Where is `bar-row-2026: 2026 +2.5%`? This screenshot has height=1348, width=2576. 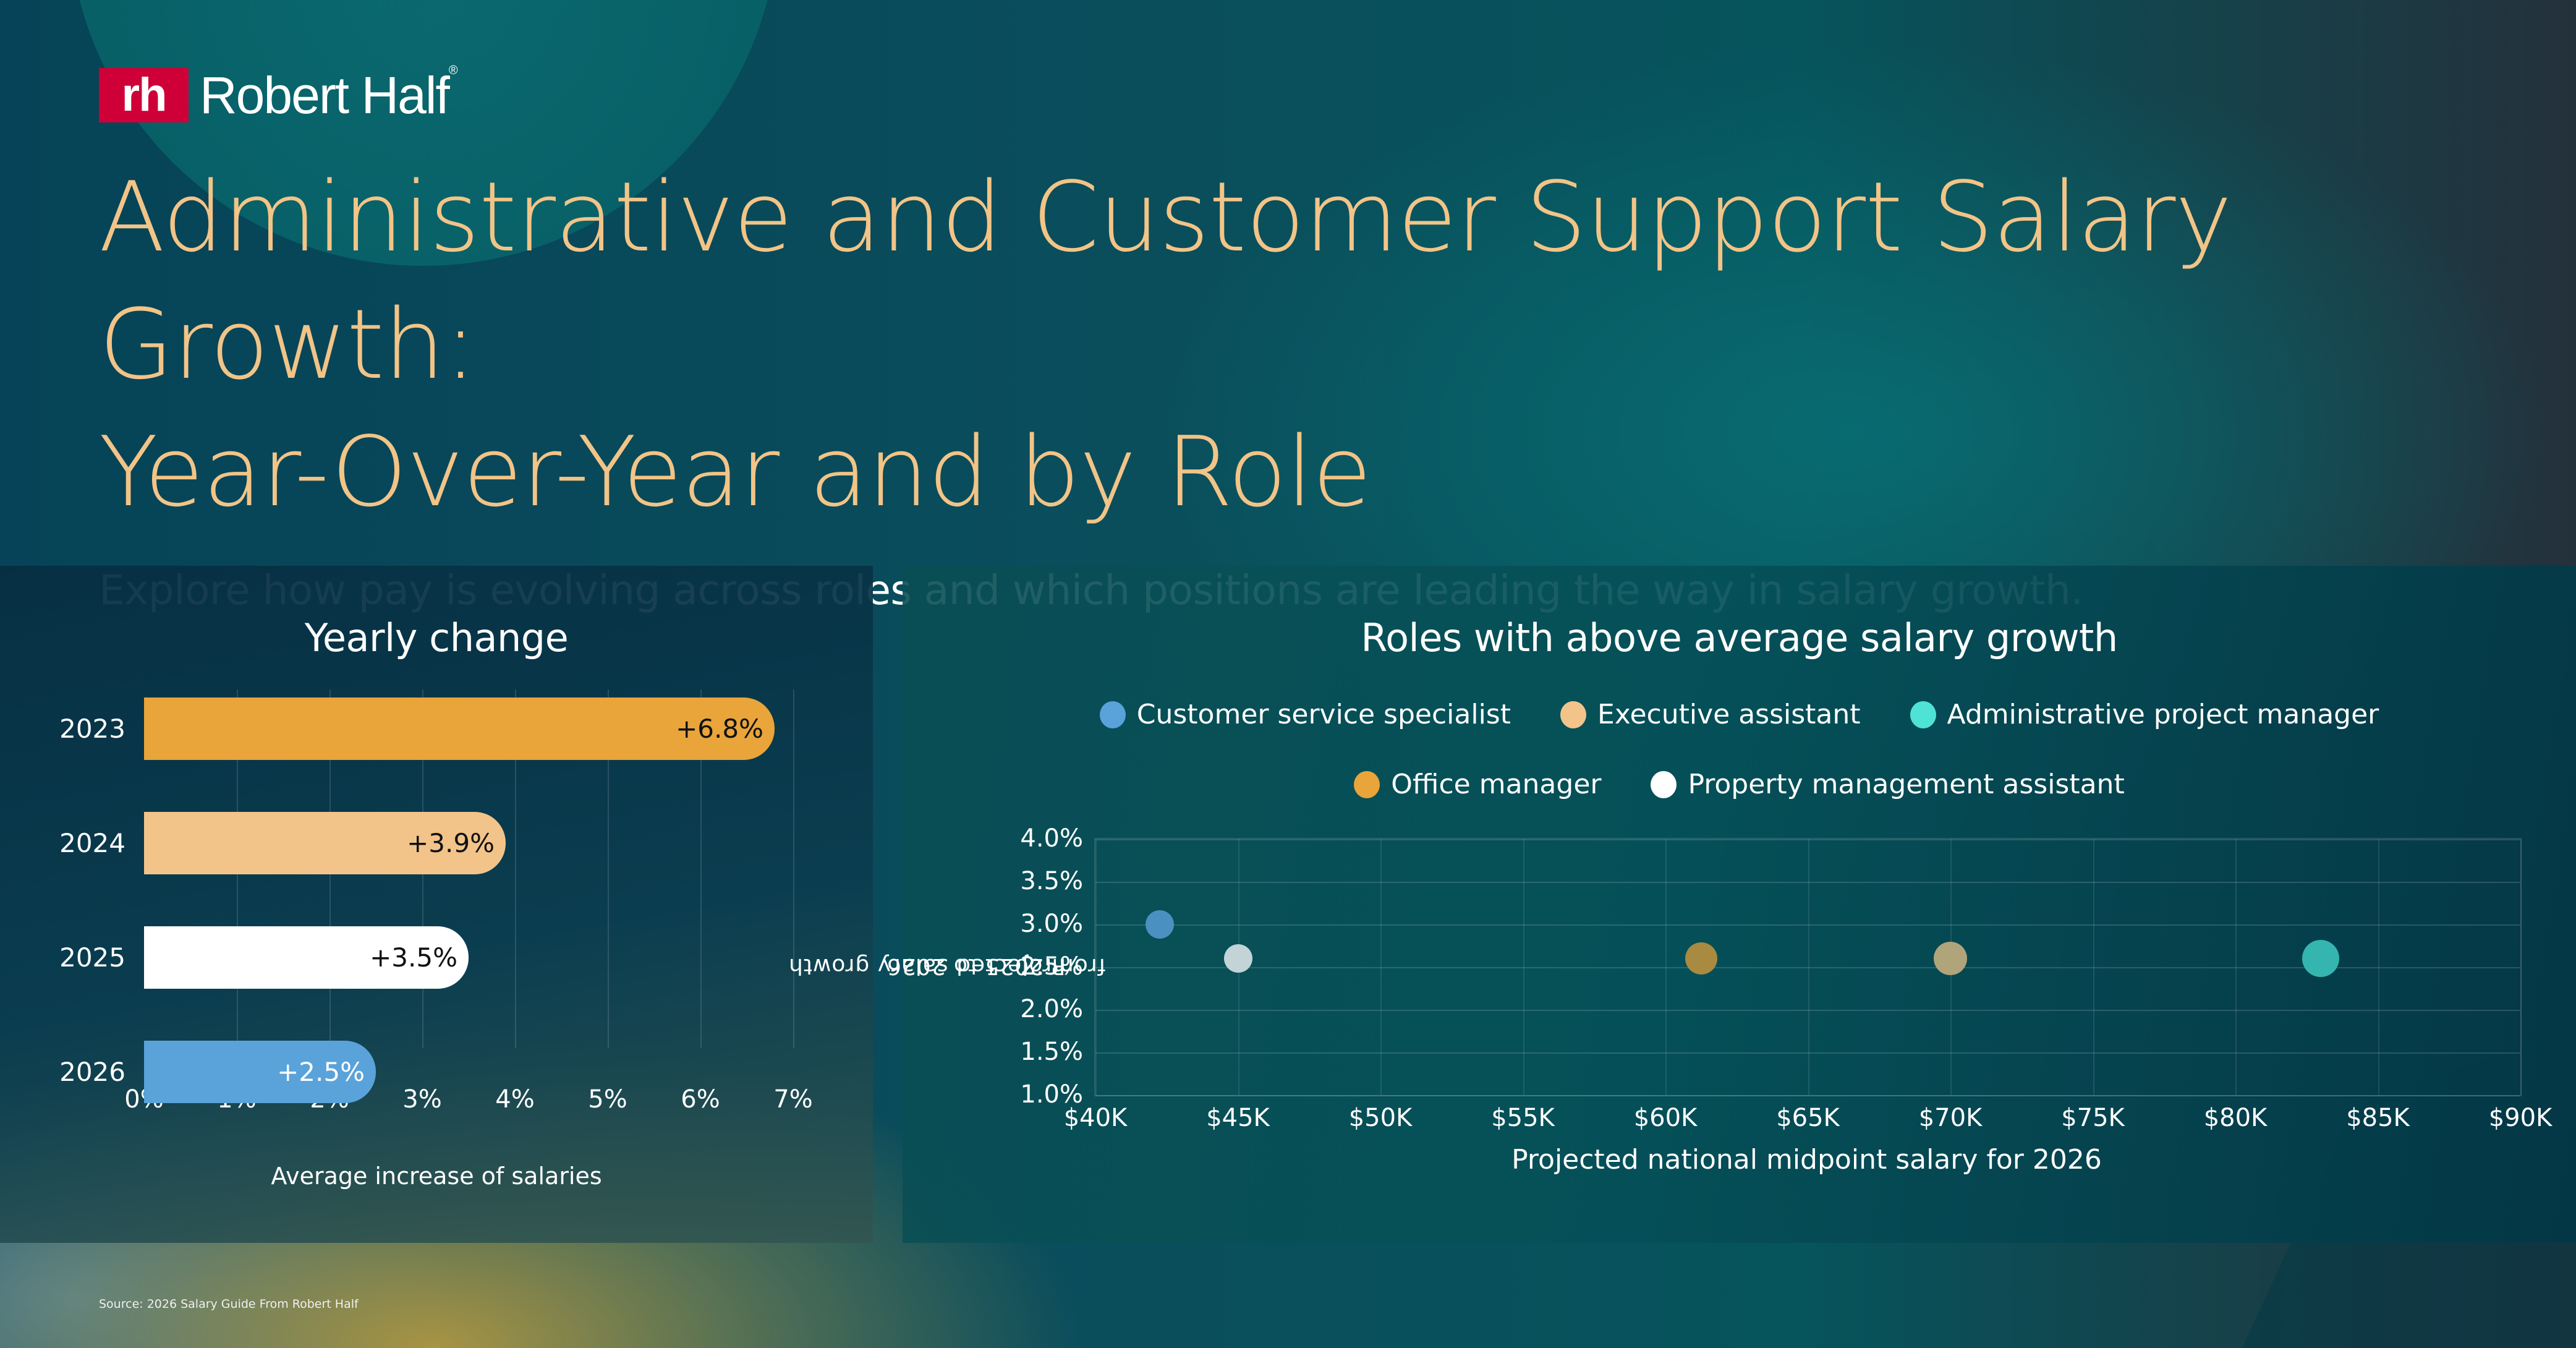
bar-row-2026: 2026 +2.5% is located at coordinates (217, 1072).